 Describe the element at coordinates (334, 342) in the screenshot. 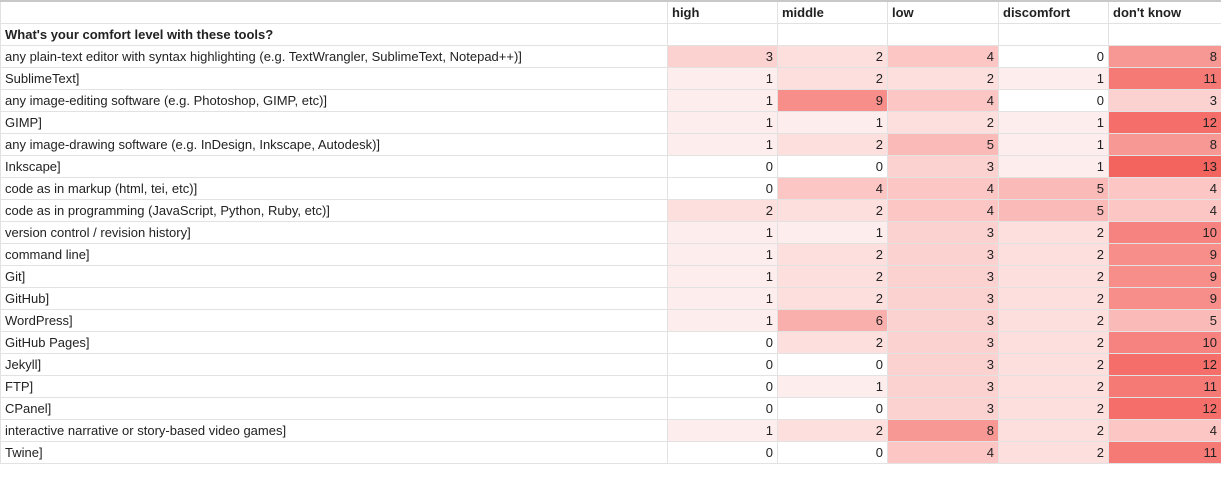

I see `row-label-cell: GitHub Pages]` at that location.